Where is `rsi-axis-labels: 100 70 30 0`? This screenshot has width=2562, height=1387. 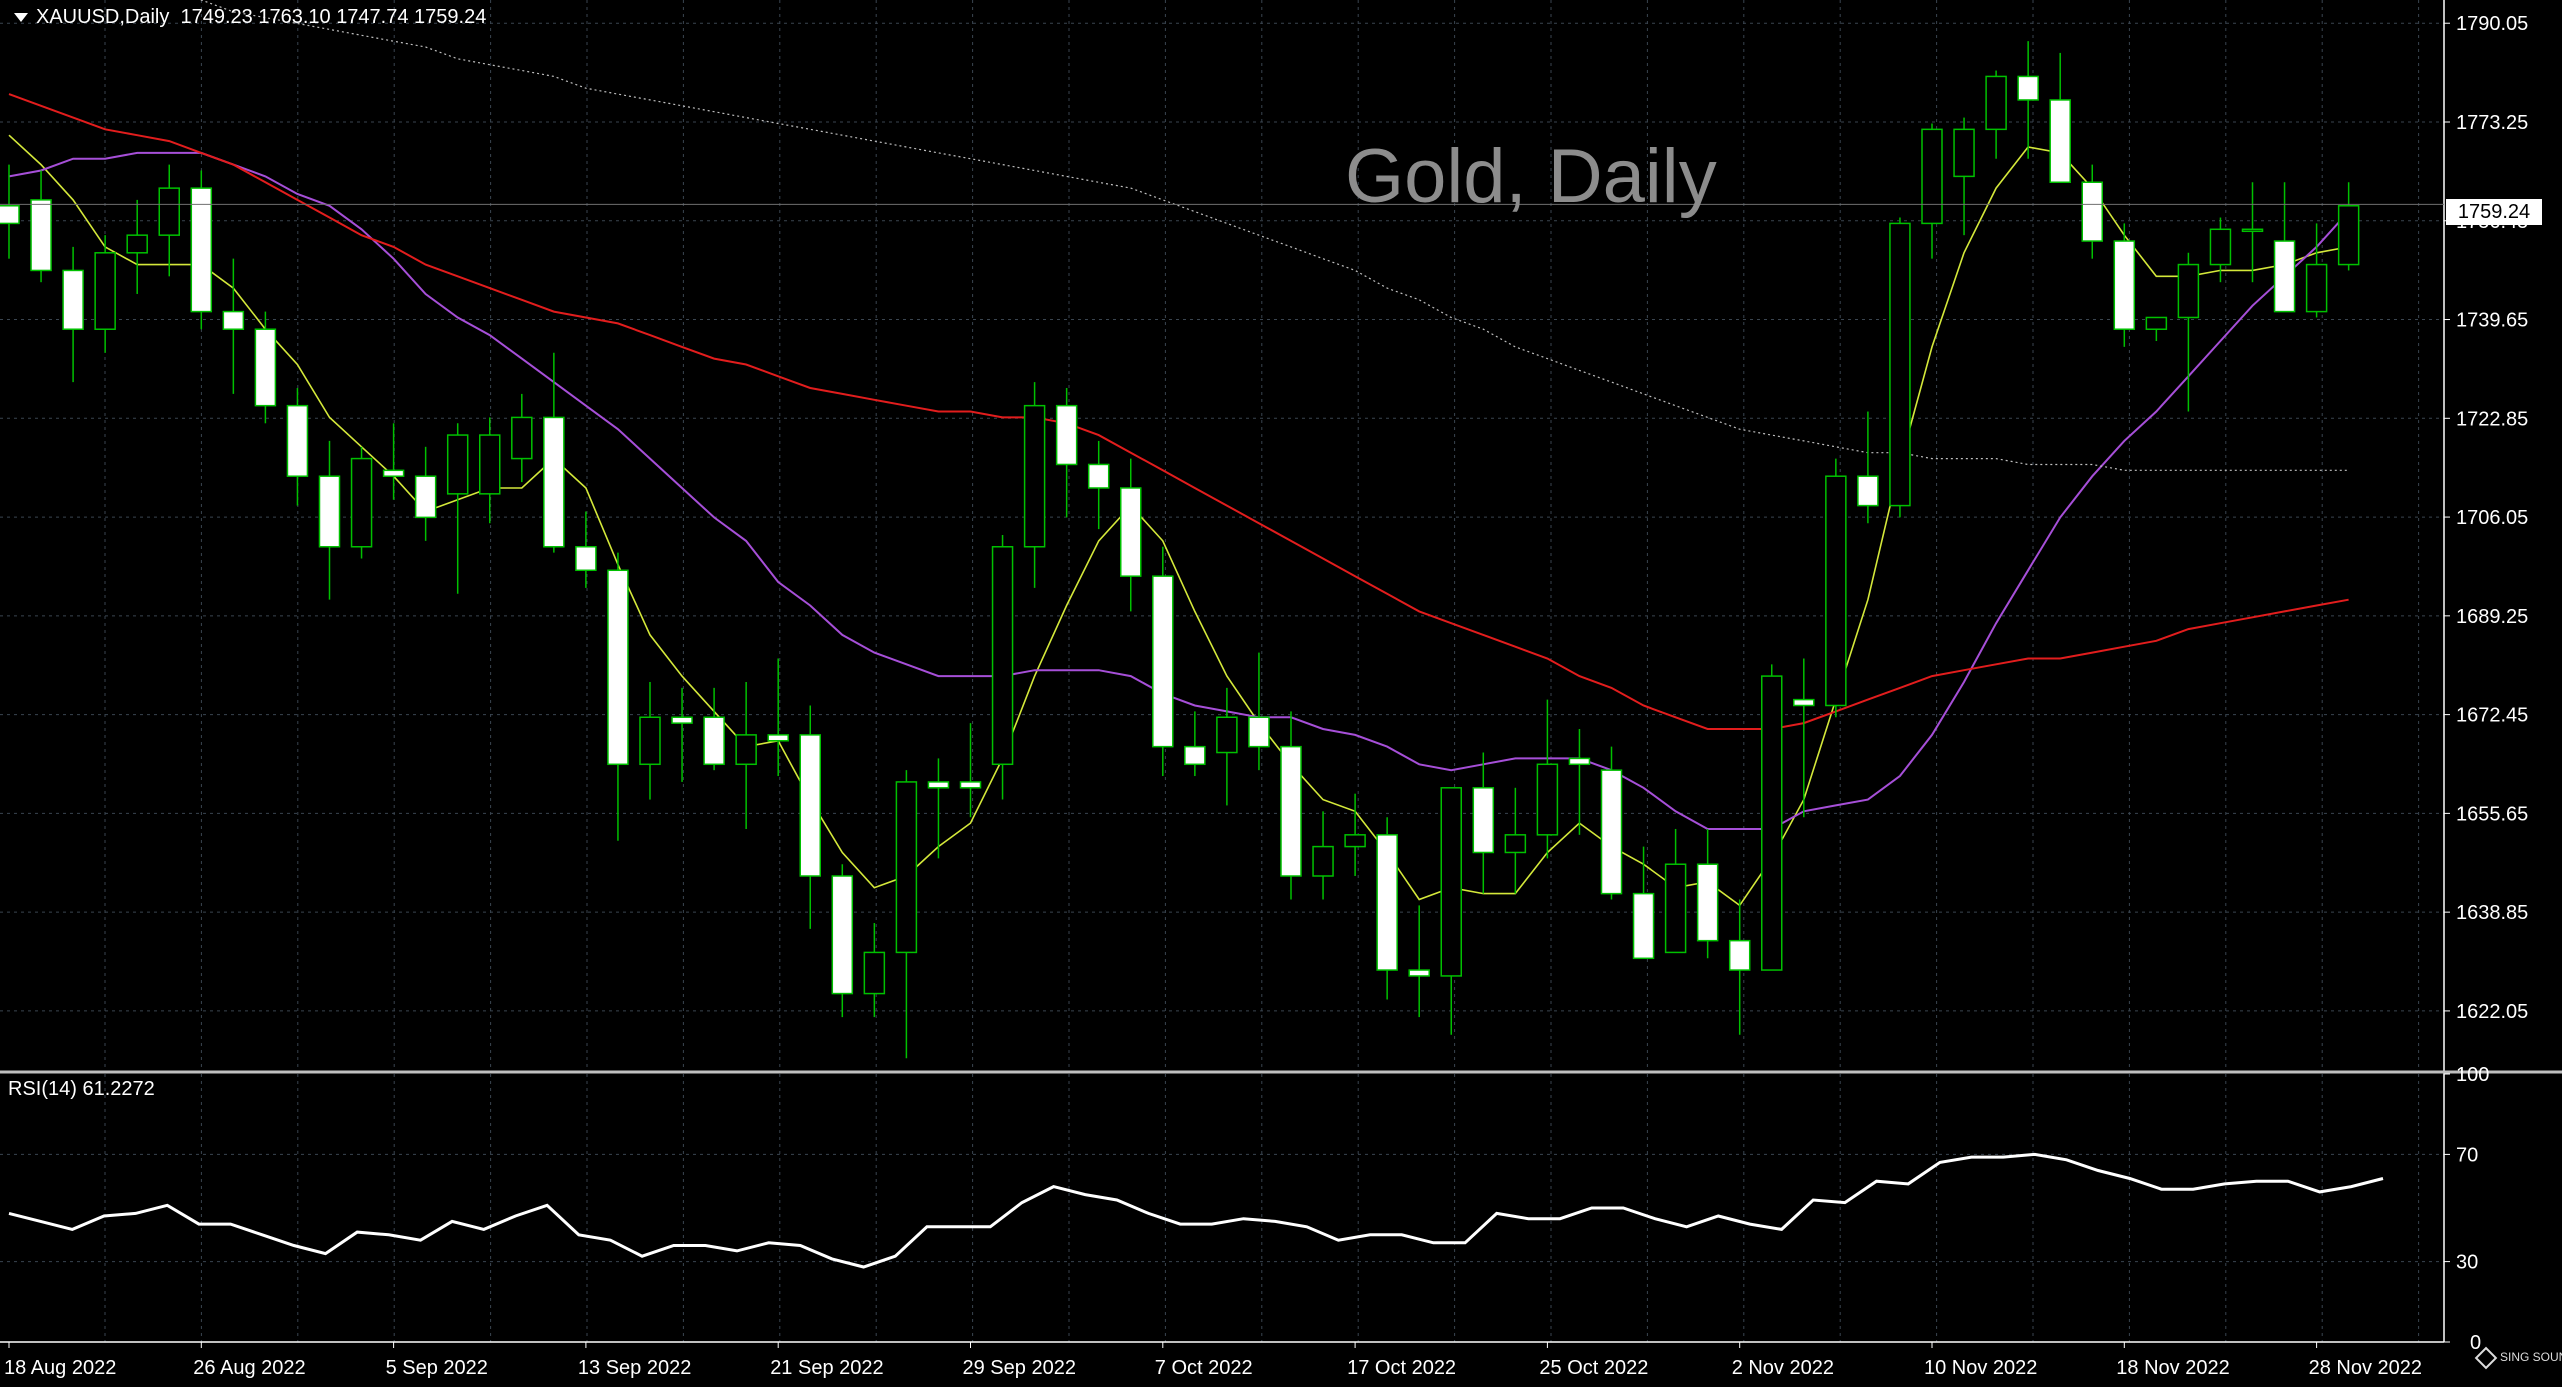 rsi-axis-labels: 100 70 30 0 is located at coordinates (2472, 1209).